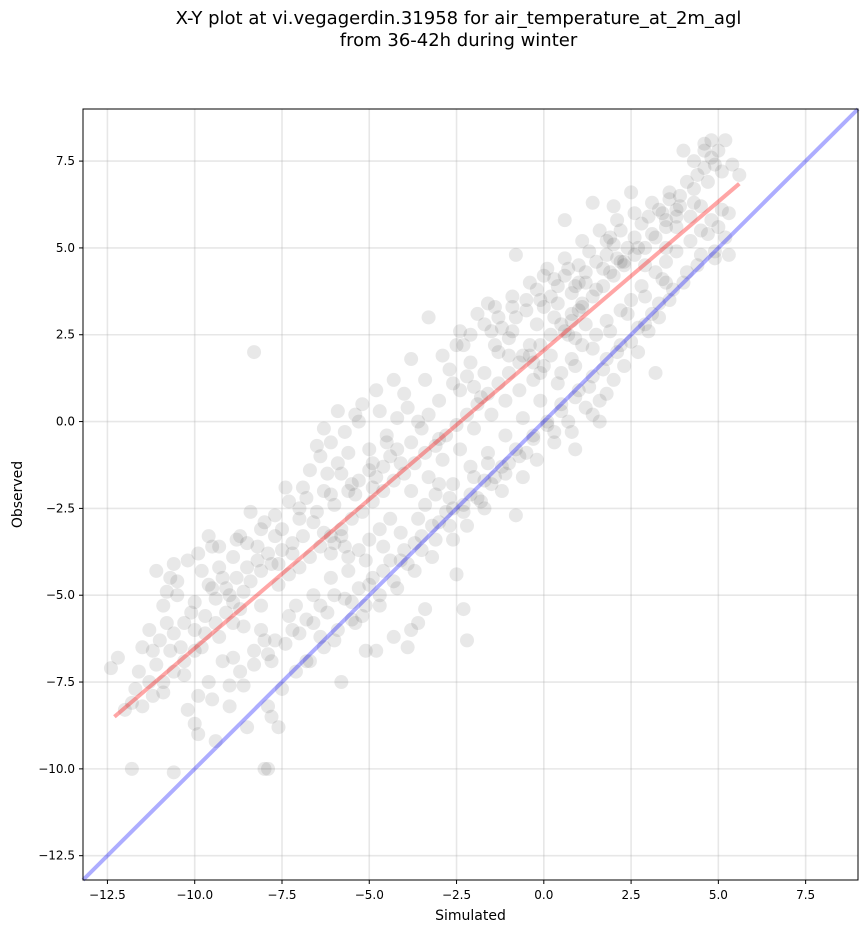 Image resolution: width=867 pixels, height=934 pixels. Describe the element at coordinates (56, 769) in the screenshot. I see `y-tick-label: −10.0` at that location.